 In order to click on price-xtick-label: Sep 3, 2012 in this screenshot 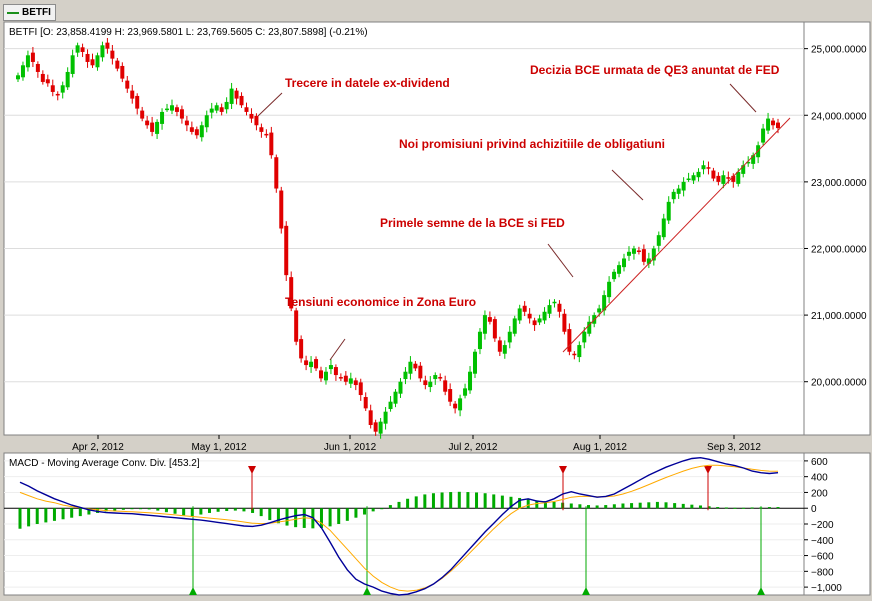, I will do `click(734, 447)`.